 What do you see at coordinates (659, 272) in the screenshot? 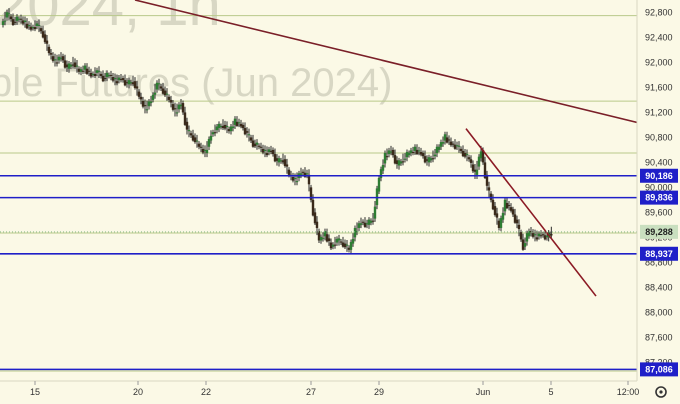
I see `price-level-tags: 90,186 89,836 89,288 88,937 87,086` at bounding box center [659, 272].